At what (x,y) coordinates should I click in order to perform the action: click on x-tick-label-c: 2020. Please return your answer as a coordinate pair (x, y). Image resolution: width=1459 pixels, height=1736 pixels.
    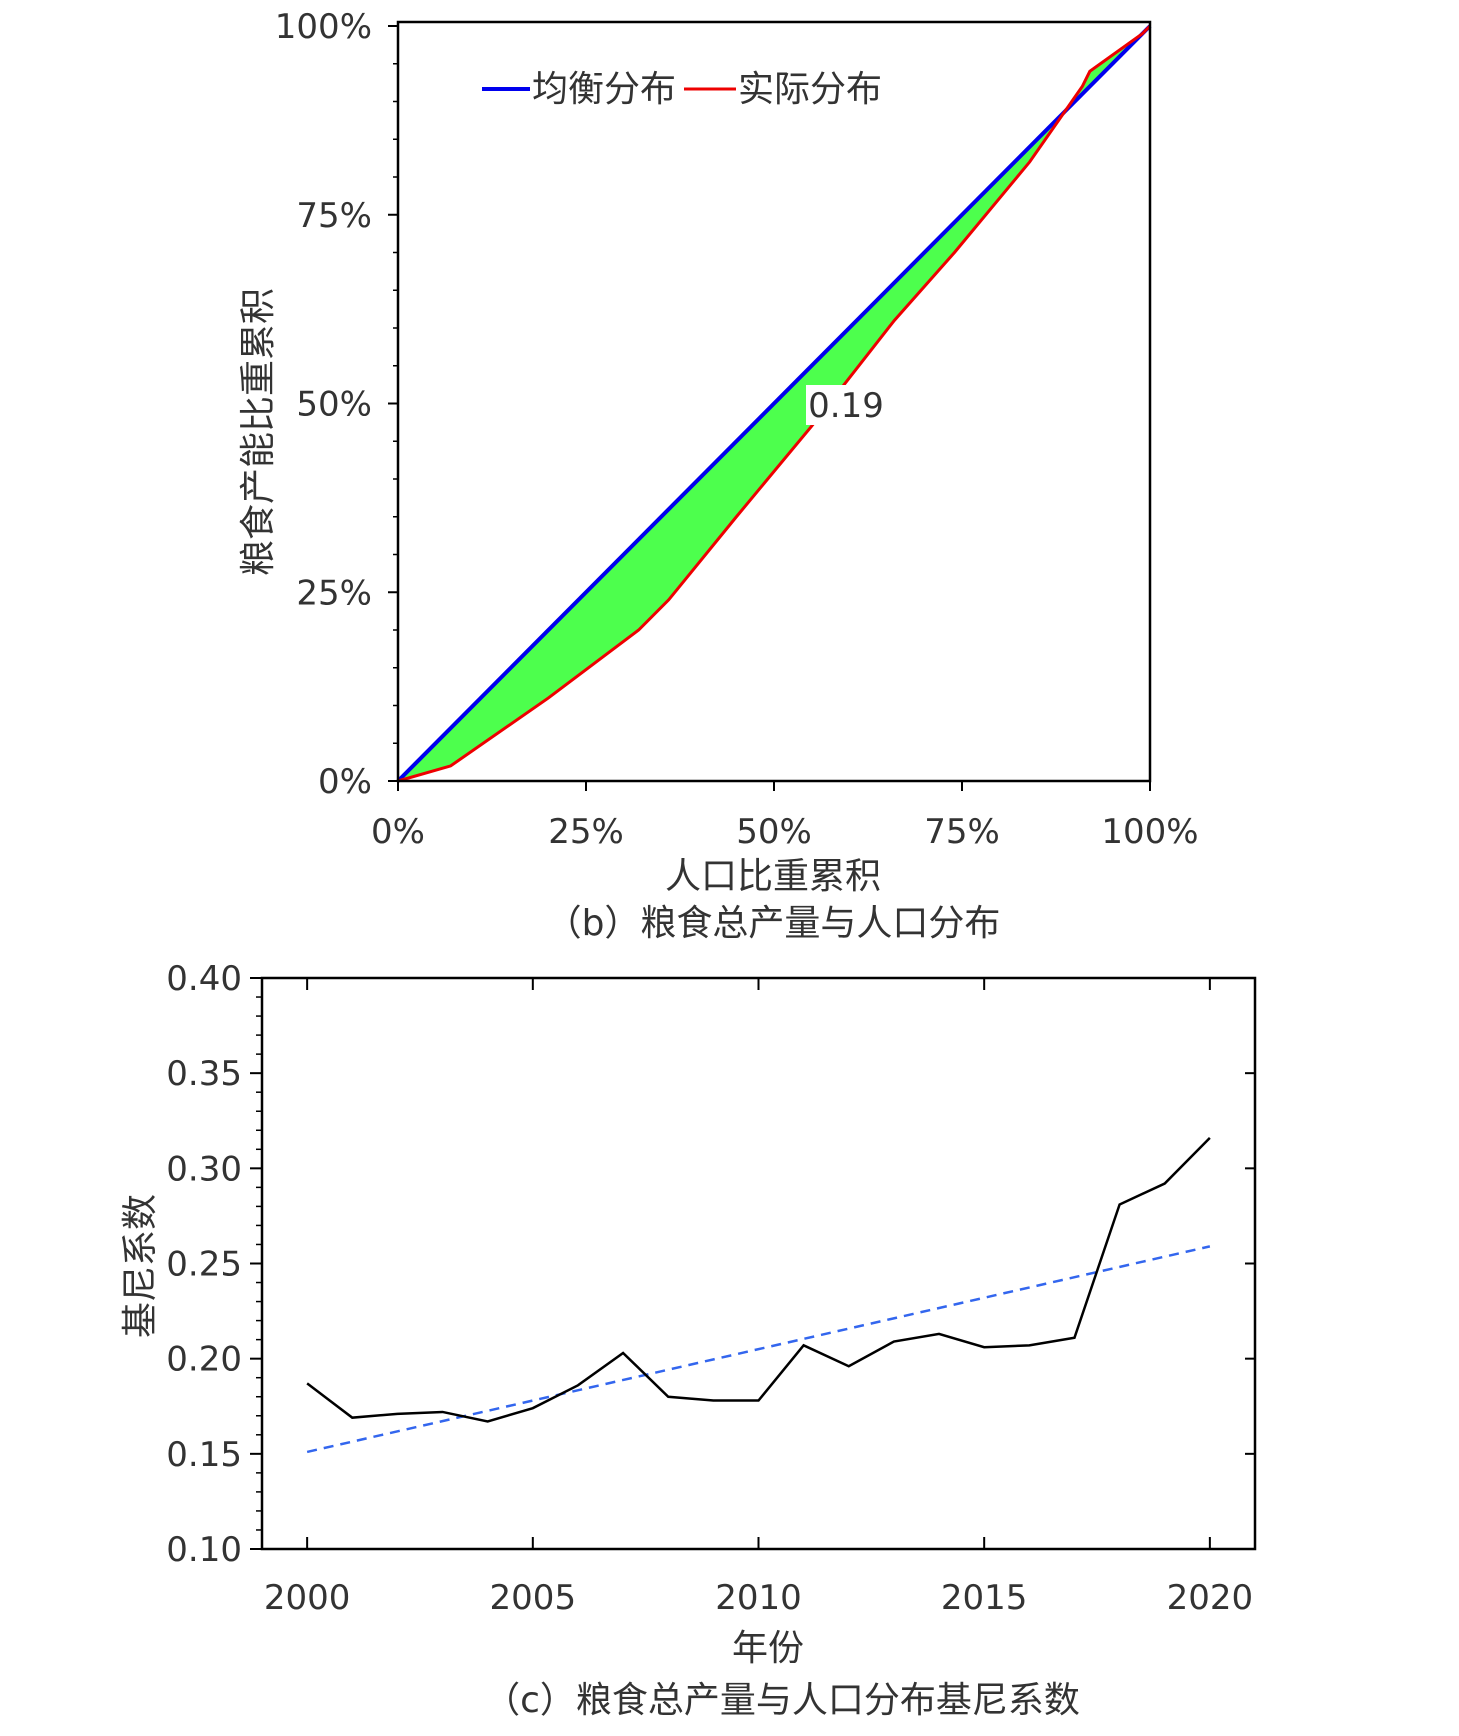
    Looking at the image, I should click on (1210, 1598).